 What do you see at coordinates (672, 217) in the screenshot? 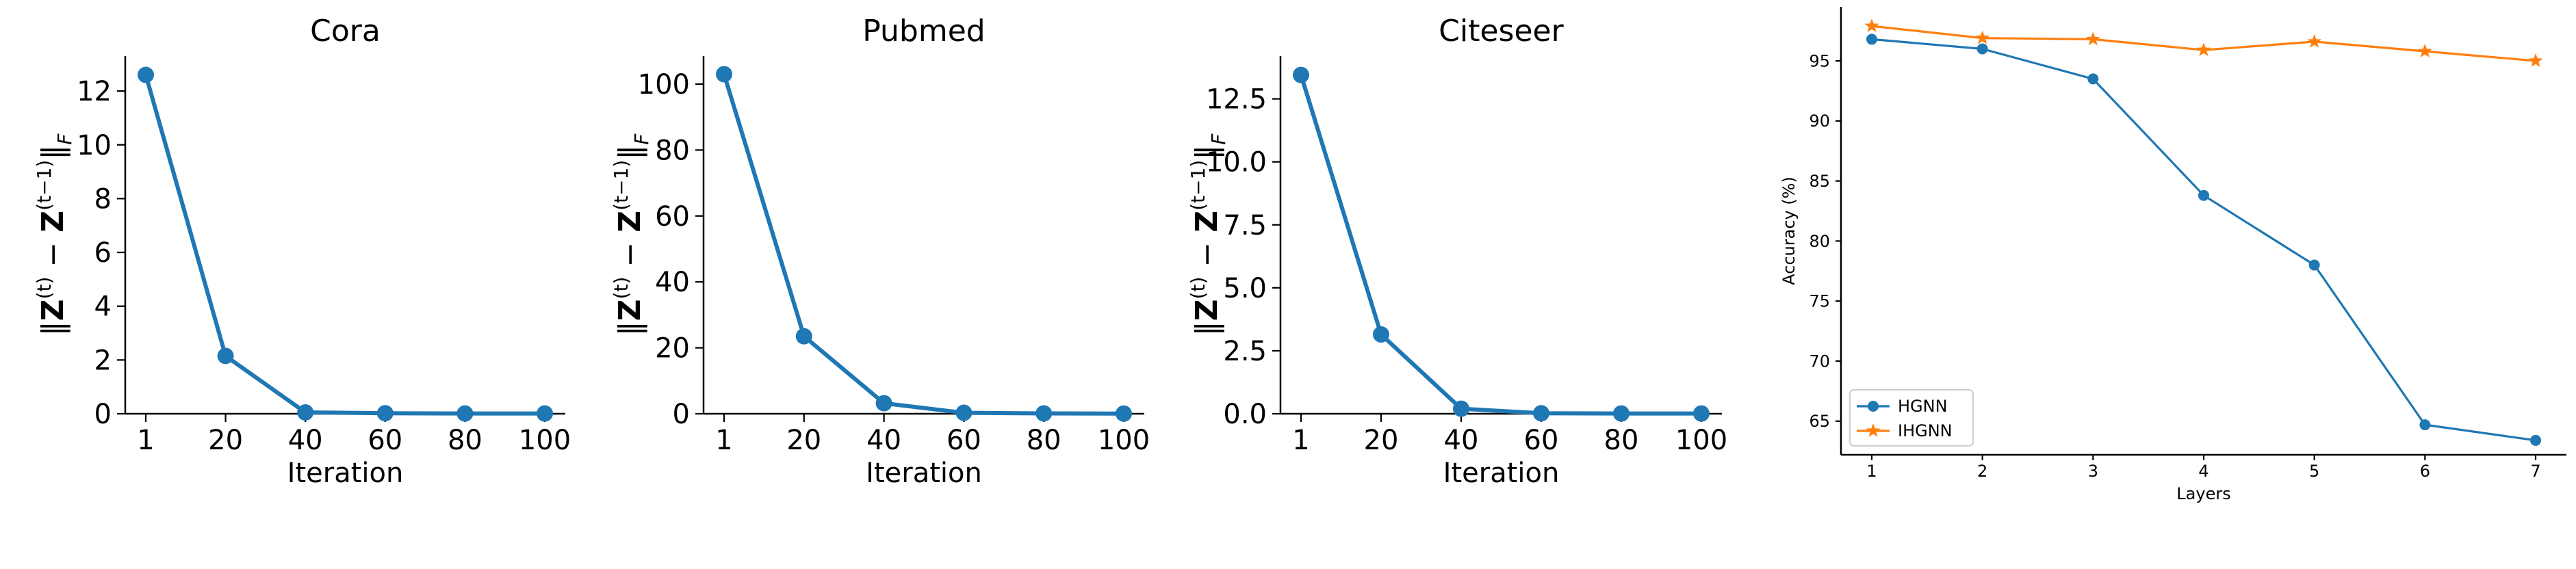
I see `y-tick-label: 60` at bounding box center [672, 217].